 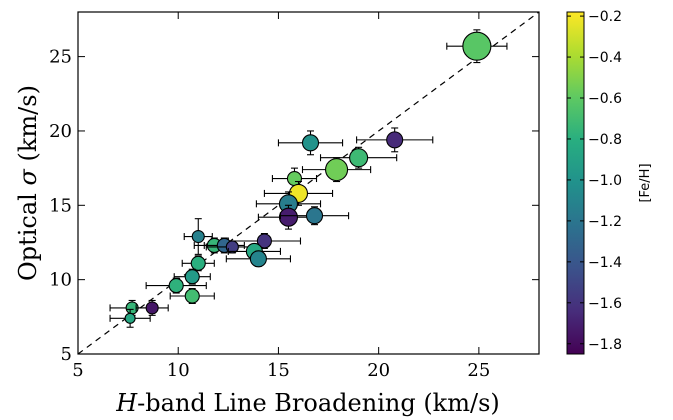 What do you see at coordinates (478, 370) in the screenshot?
I see `x-tick-label: 25` at bounding box center [478, 370].